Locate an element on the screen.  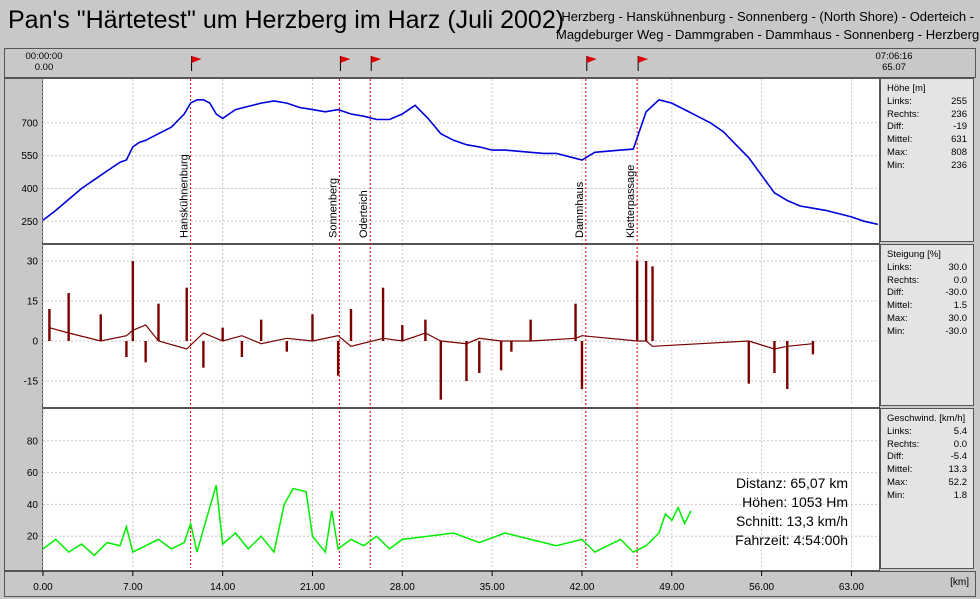
y-tick-label: 550 is located at coordinates (29, 156).